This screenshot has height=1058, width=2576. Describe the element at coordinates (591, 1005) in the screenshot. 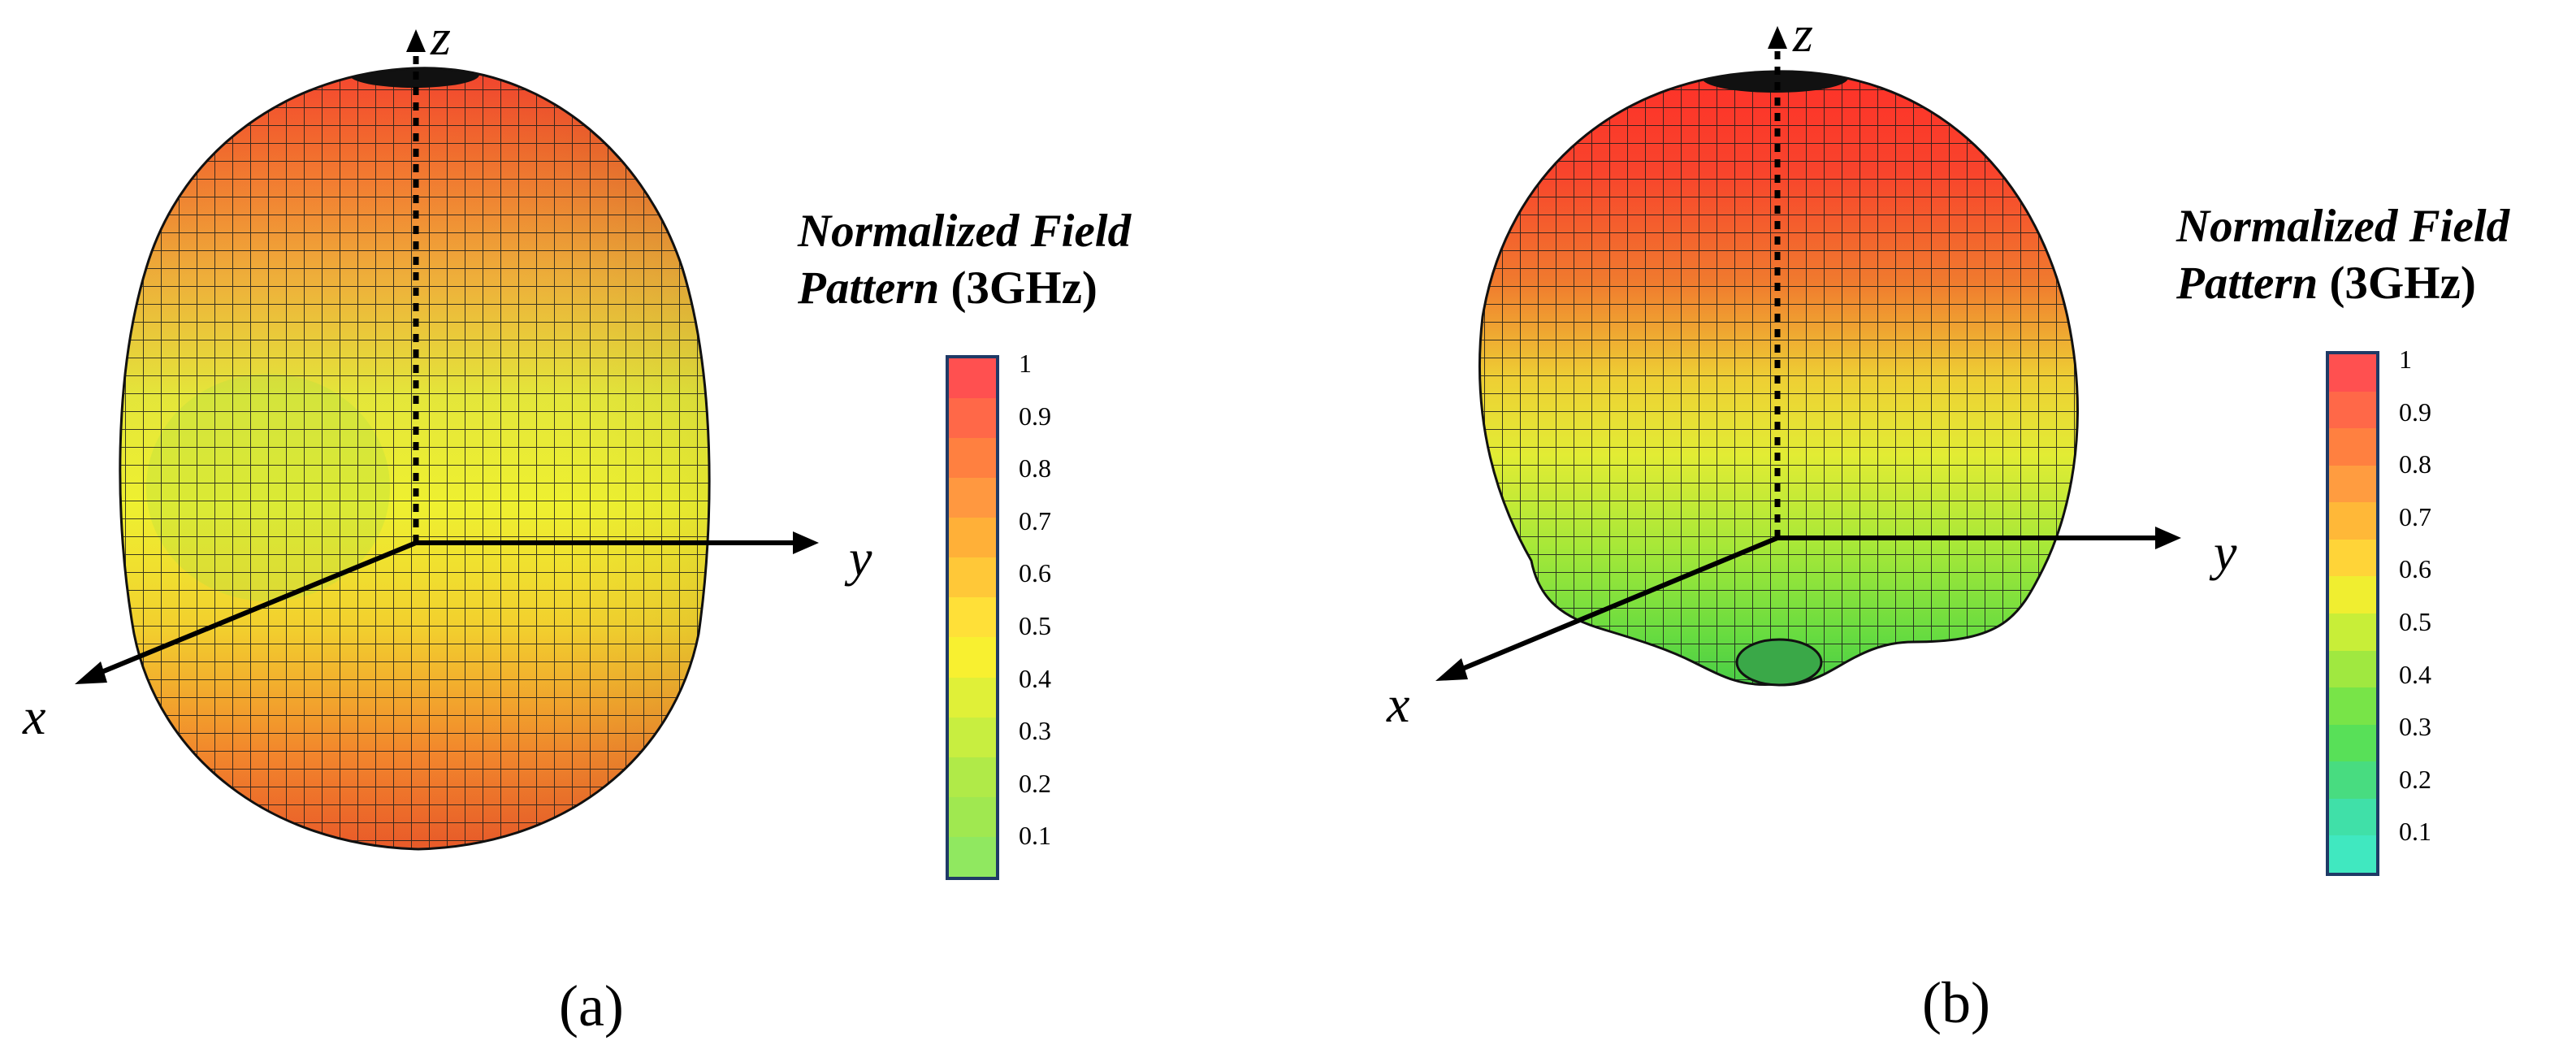

I see `caption-a: (a)` at that location.